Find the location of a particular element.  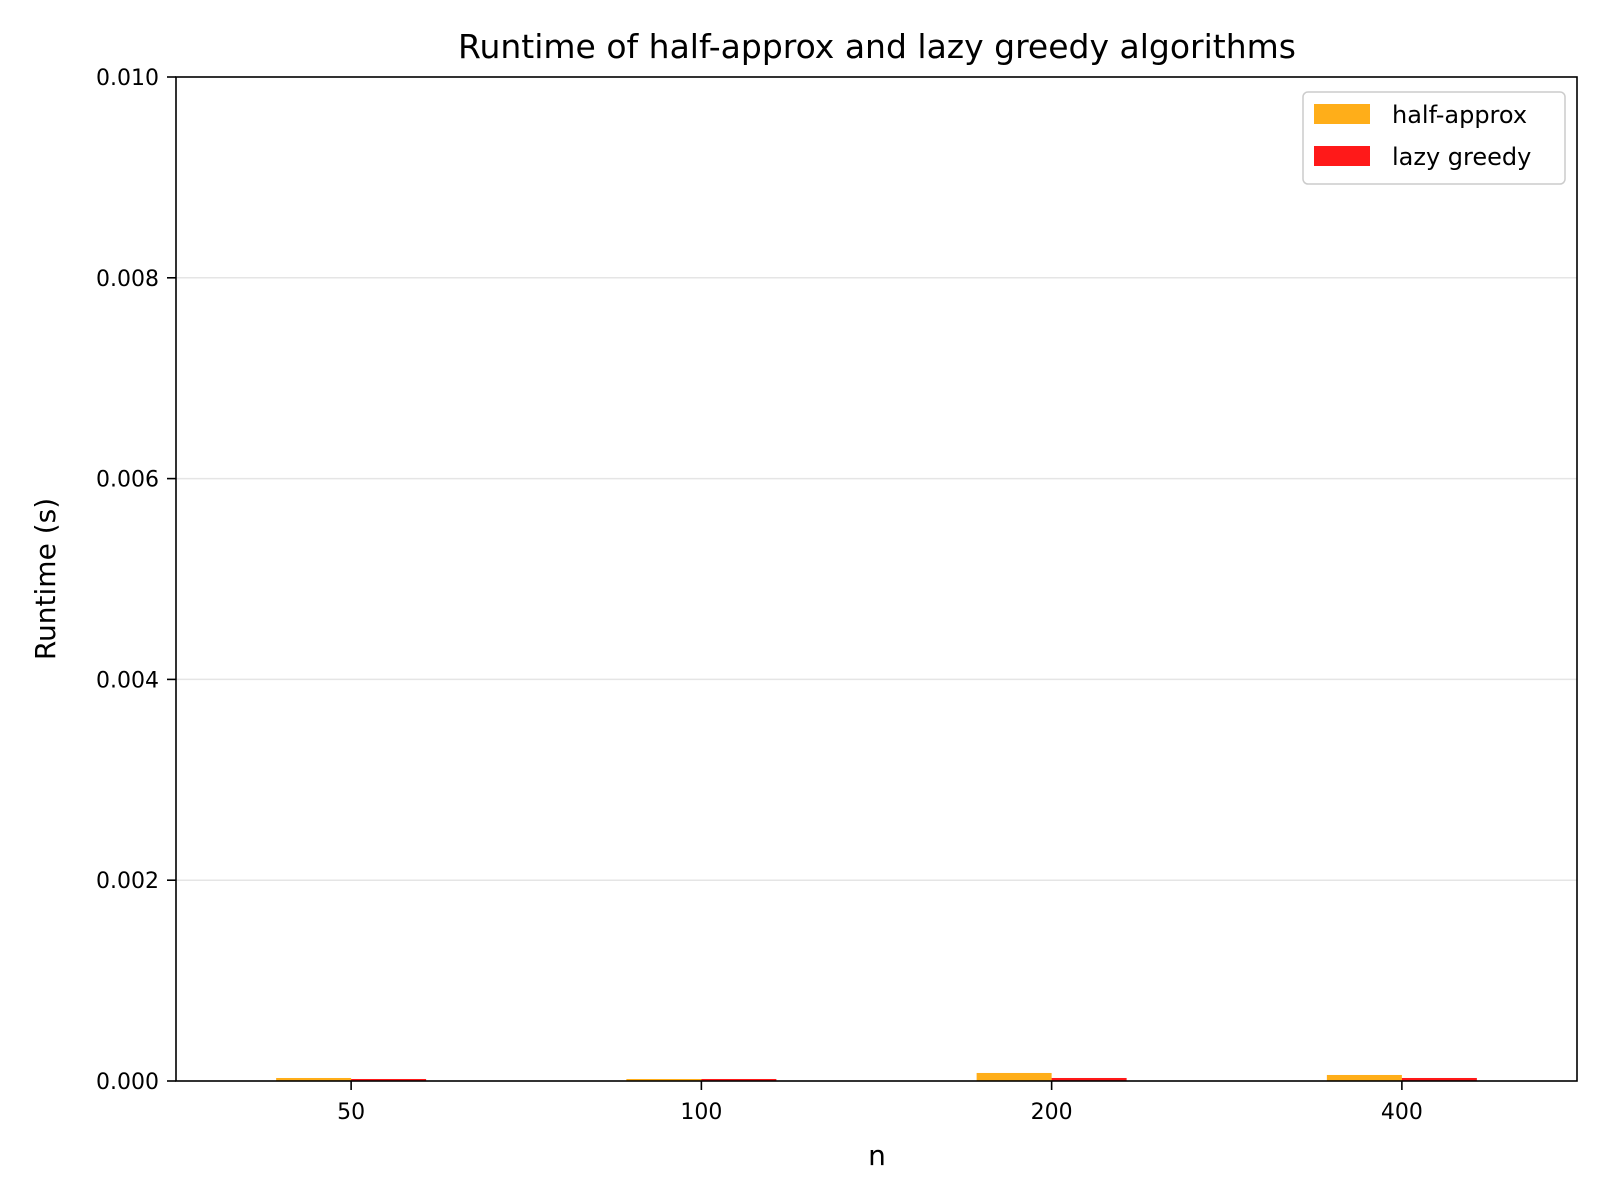

x-tick-label: 50 is located at coordinates (351, 1112).